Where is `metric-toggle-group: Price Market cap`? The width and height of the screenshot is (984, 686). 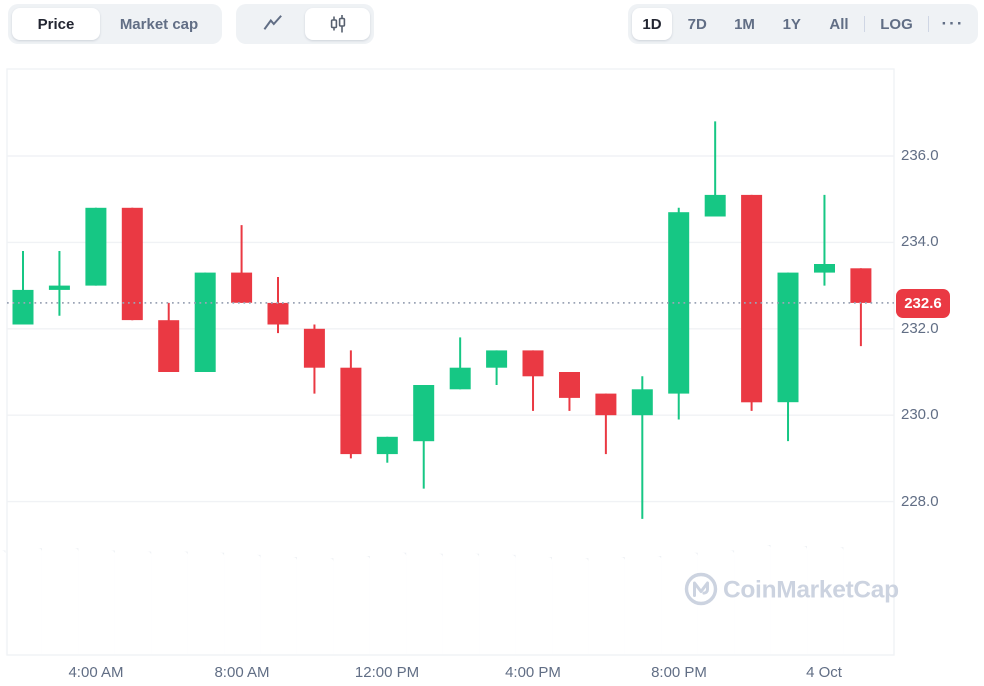 metric-toggle-group: Price Market cap is located at coordinates (115, 24).